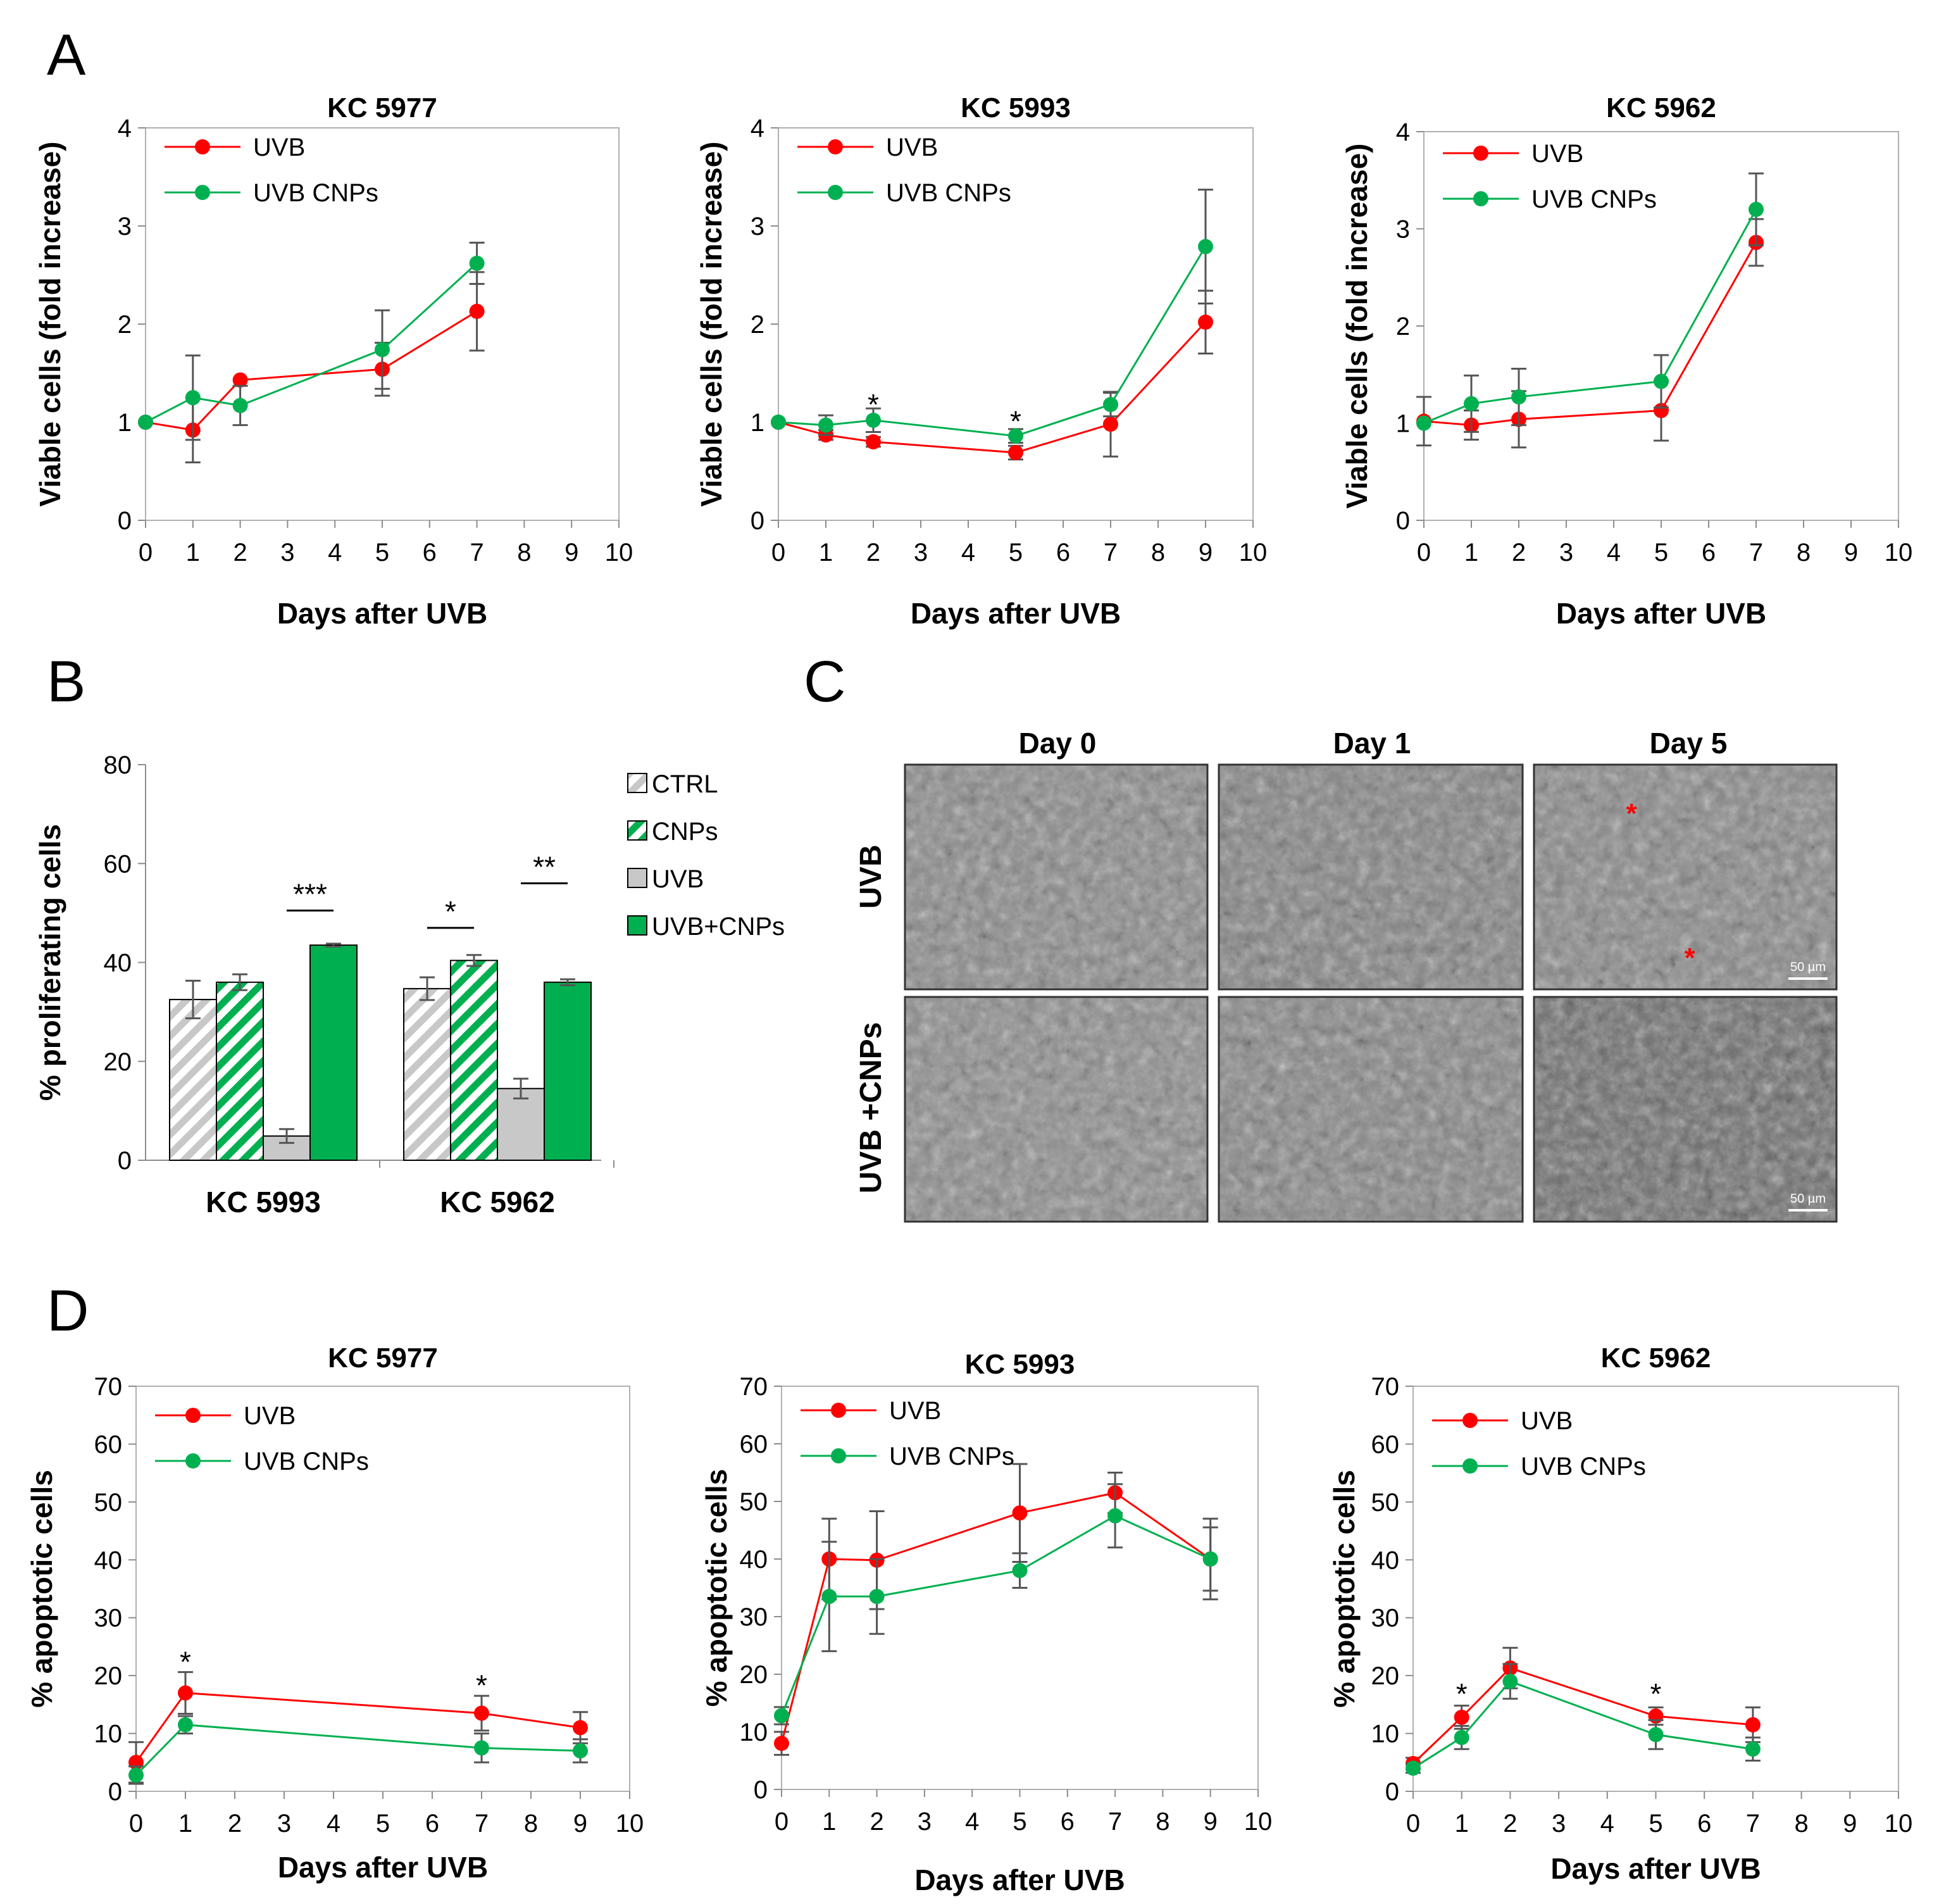 The image size is (1939, 1904). Describe the element at coordinates (531, 1824) in the screenshot. I see `x-tick-label: 8` at that location.